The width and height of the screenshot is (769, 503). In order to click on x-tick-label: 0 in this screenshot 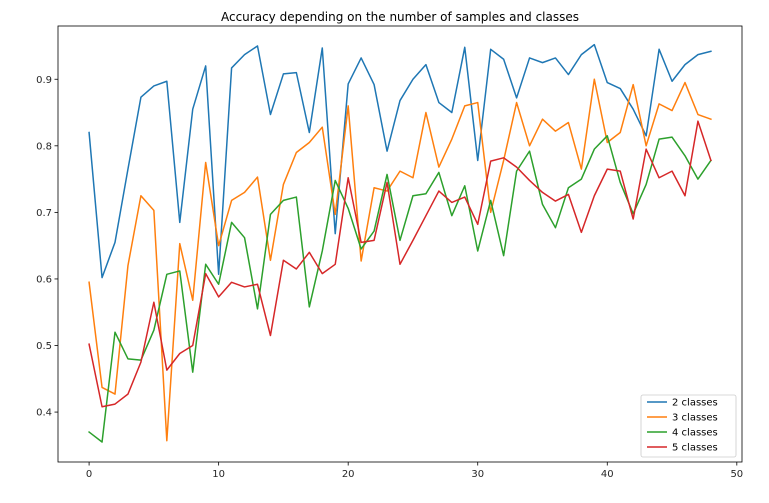, I will do `click(89, 474)`.